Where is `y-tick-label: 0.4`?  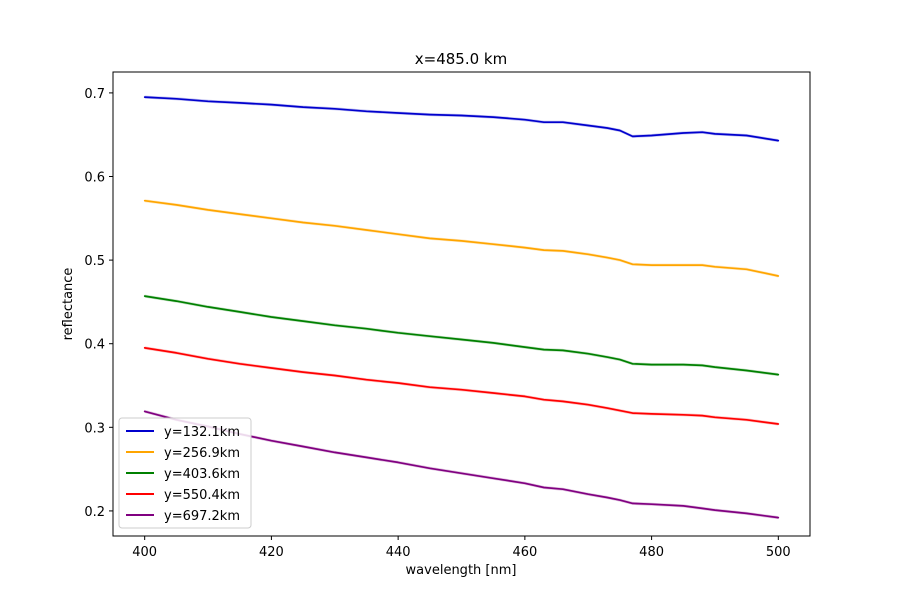
y-tick-label: 0.4 is located at coordinates (94, 345).